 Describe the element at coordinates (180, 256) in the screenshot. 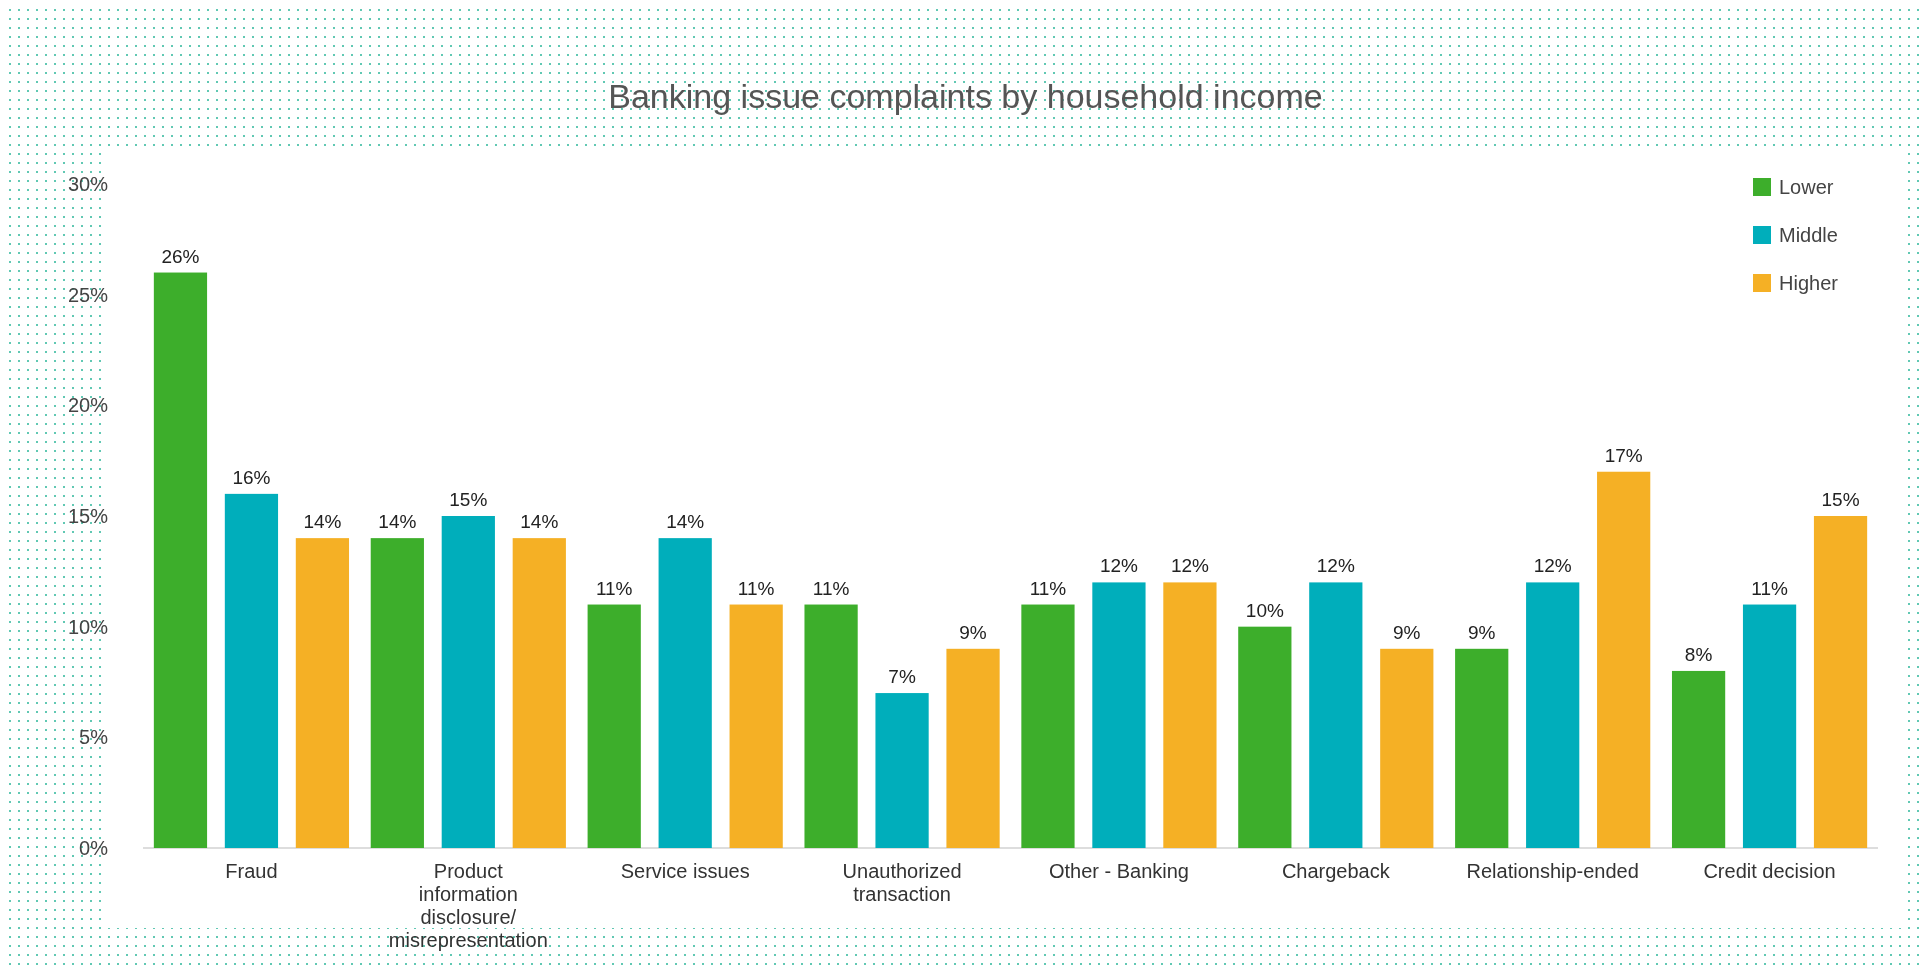

I see `data-label: 26%` at that location.